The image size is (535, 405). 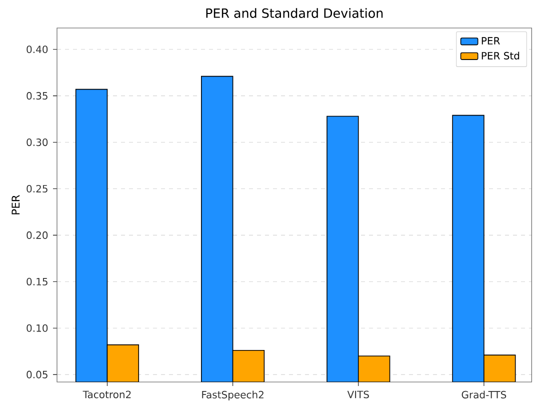 I want to click on y-tick-label: 0.30, so click(x=37, y=142).